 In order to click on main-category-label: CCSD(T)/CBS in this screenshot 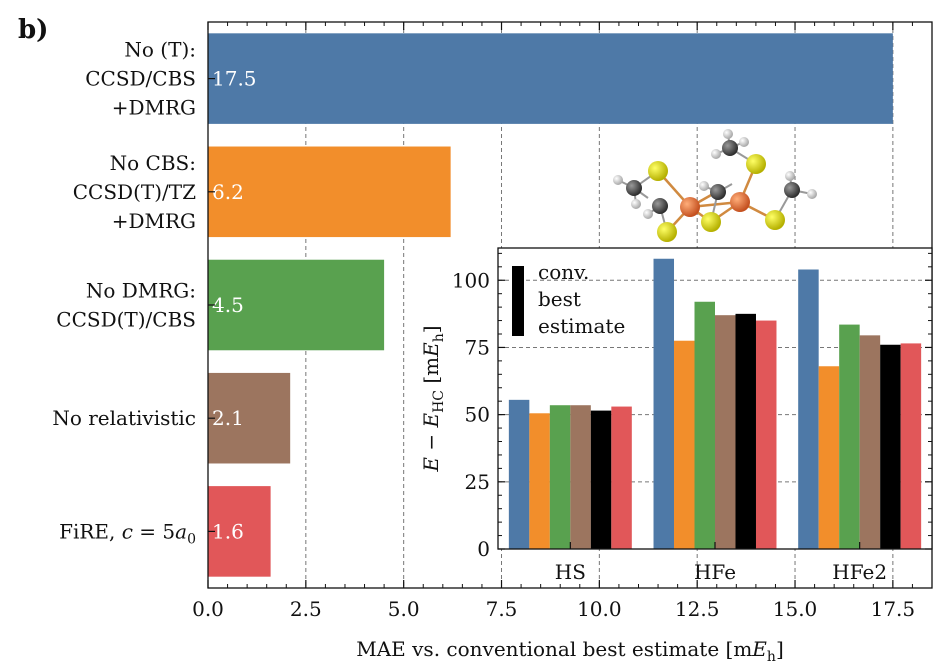, I will do `click(126, 320)`.